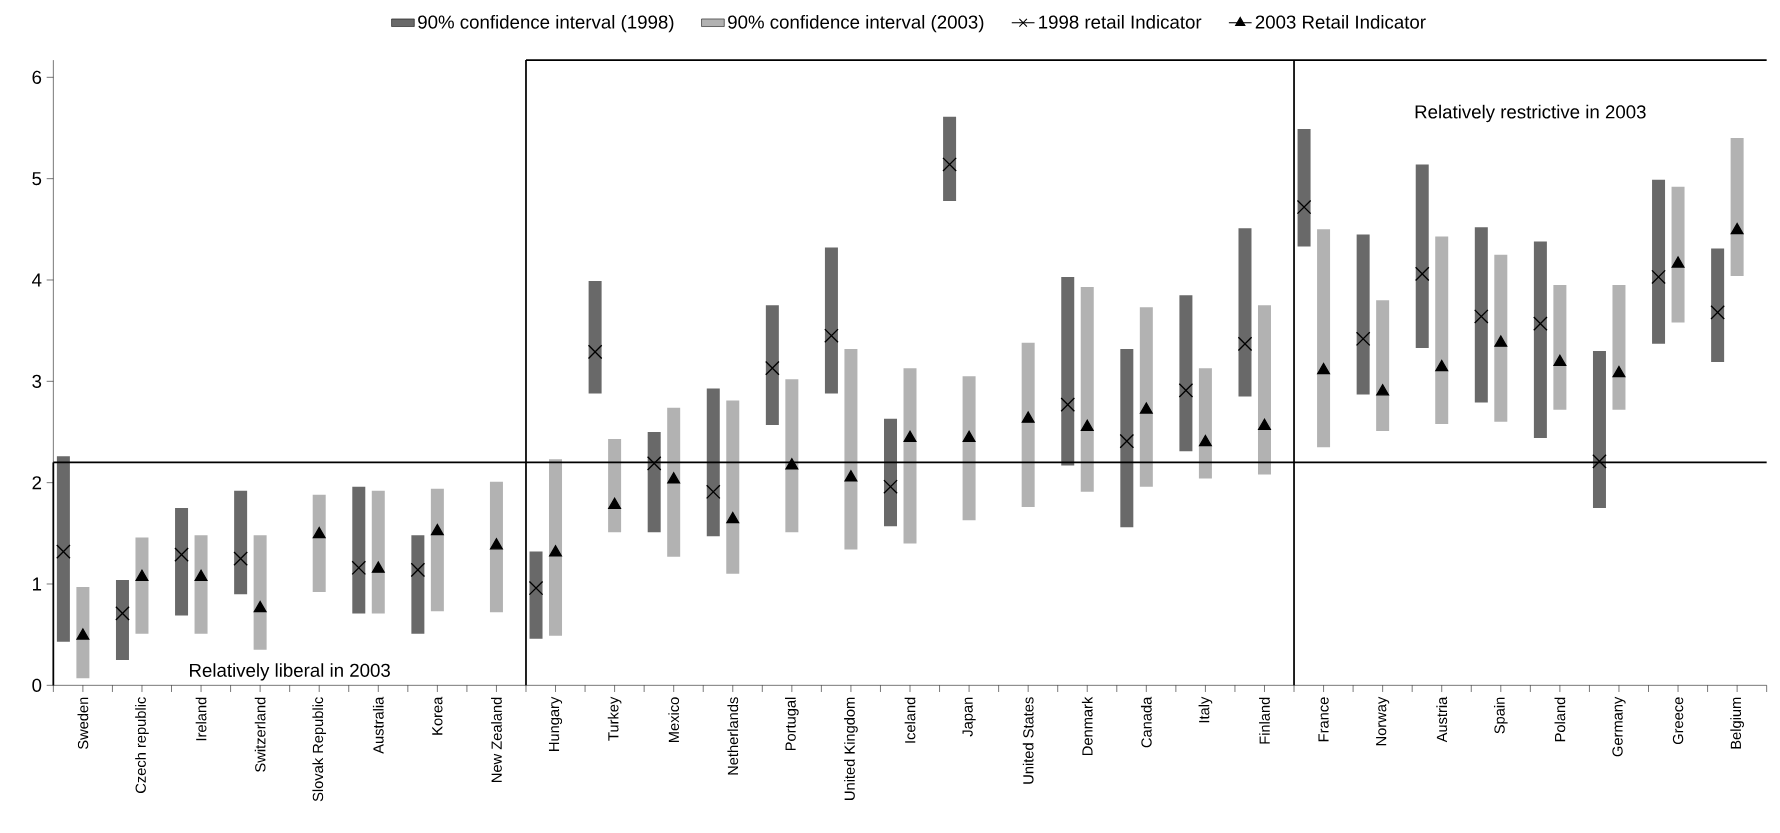  I want to click on x-tick-label: Denmark, so click(1087, 725).